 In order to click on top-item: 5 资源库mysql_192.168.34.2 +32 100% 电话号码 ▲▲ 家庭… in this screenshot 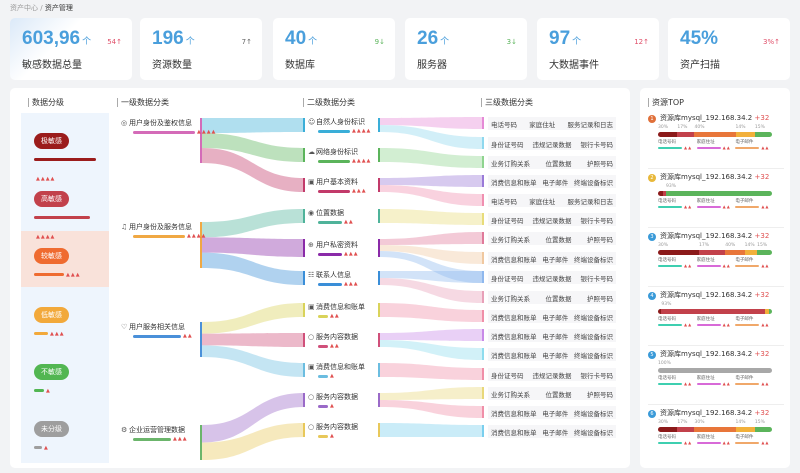, I will do `click(716, 377)`.